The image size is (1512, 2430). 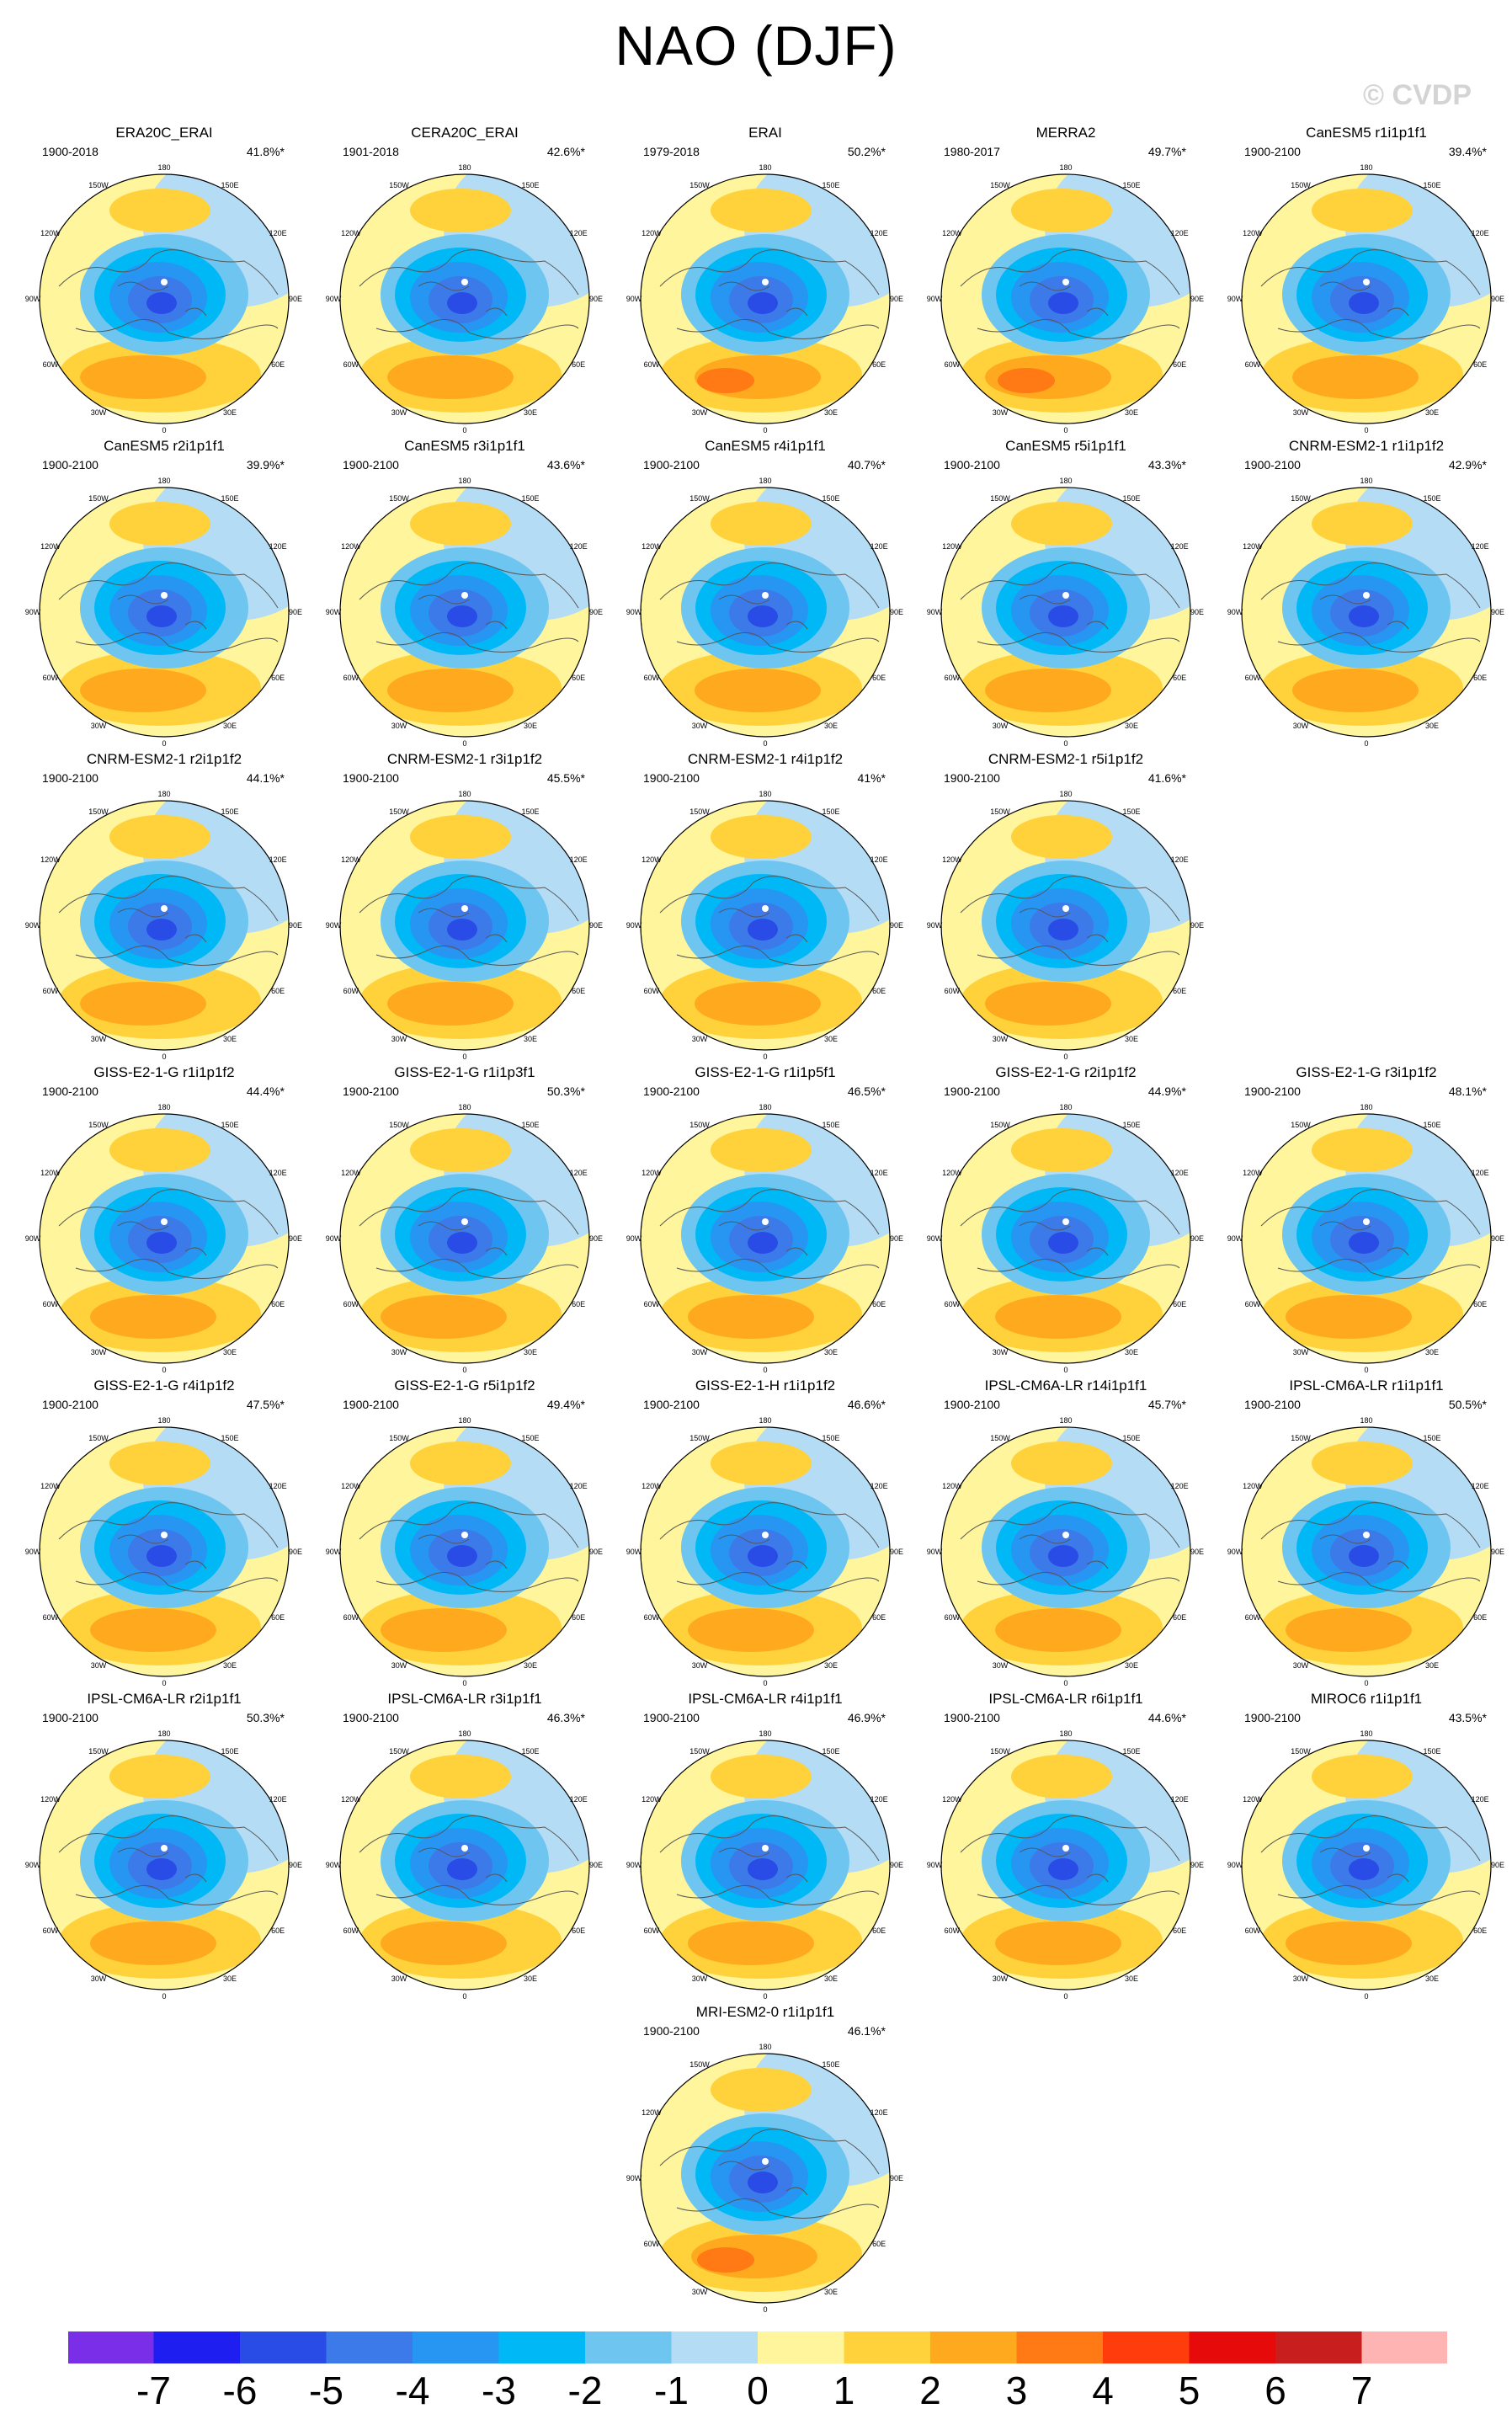 I want to click on cvdp-watermark: © CVDP, so click(x=1417, y=95).